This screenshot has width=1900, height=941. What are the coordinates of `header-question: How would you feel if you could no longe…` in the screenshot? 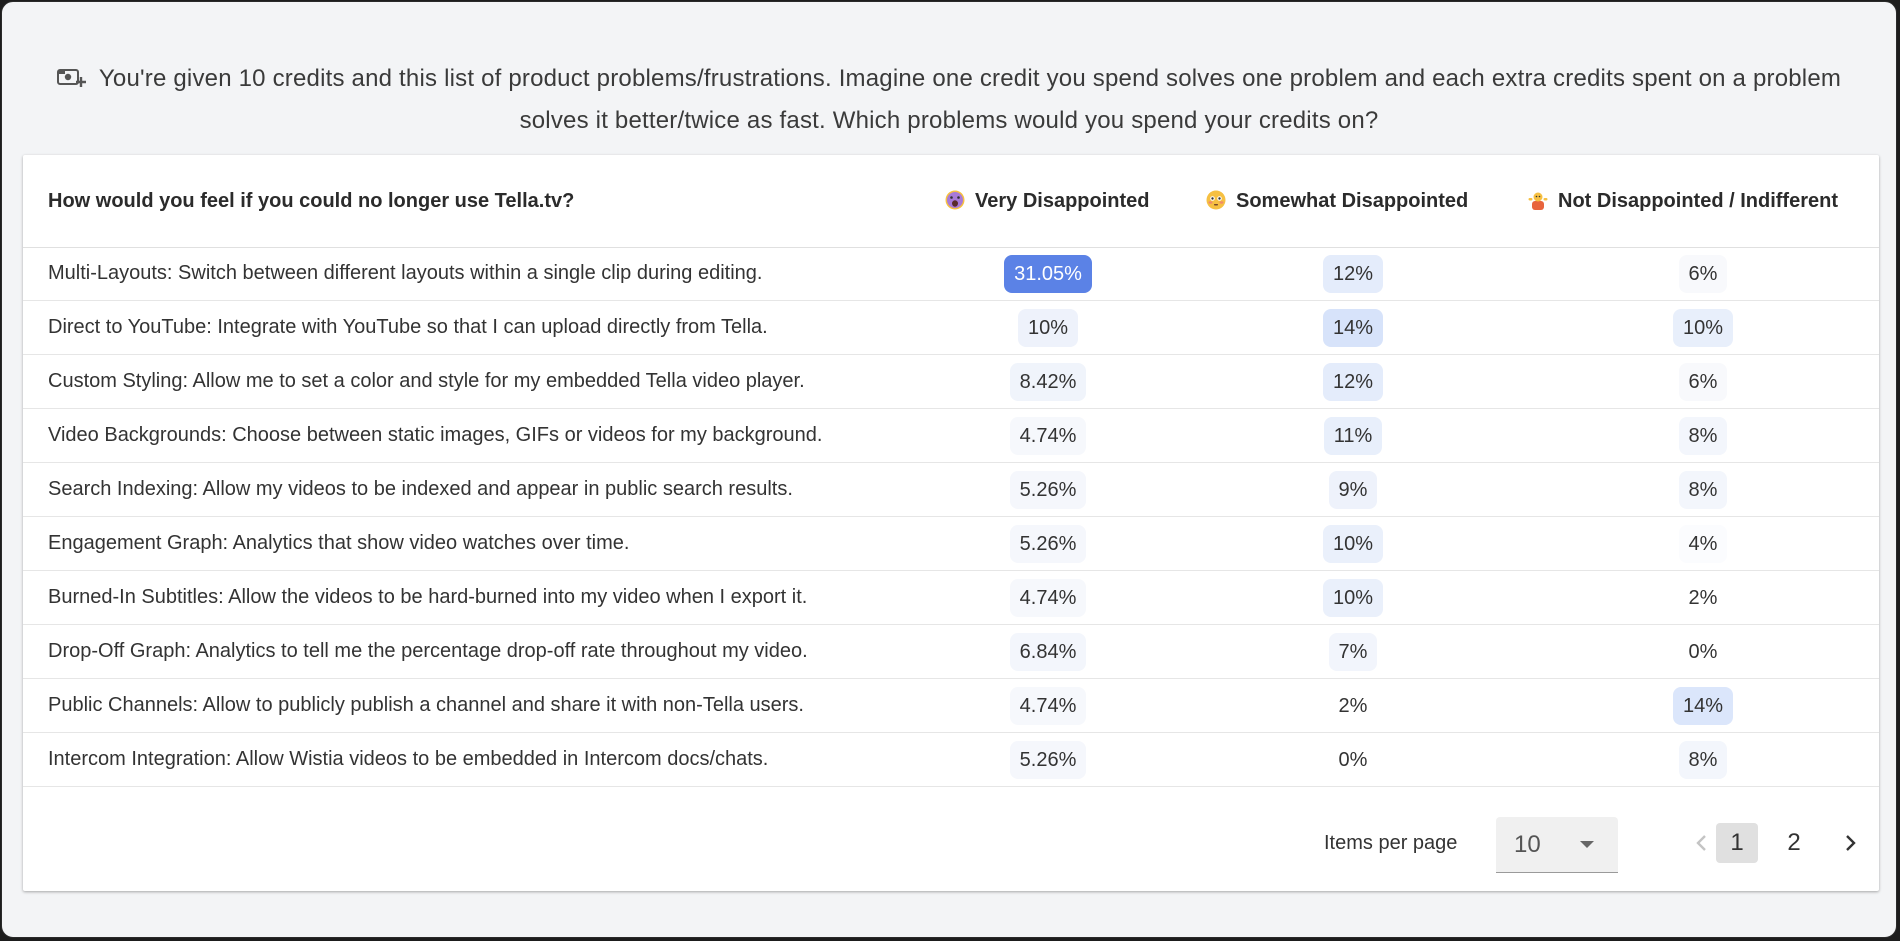 It's located at (311, 201).